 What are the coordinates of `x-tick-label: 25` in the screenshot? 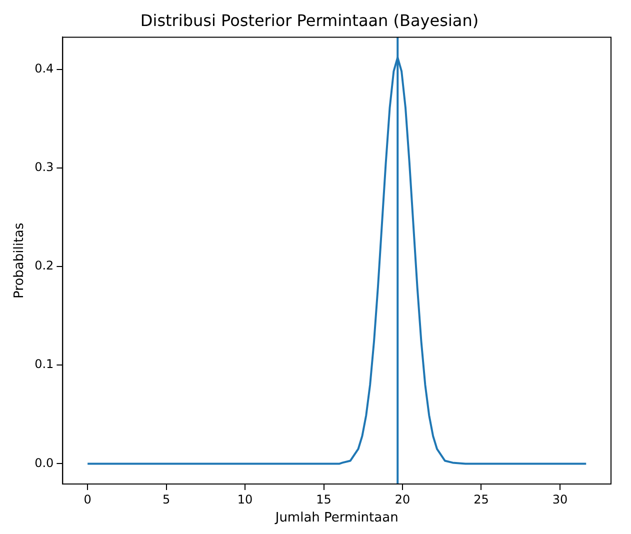 It's located at (481, 499).